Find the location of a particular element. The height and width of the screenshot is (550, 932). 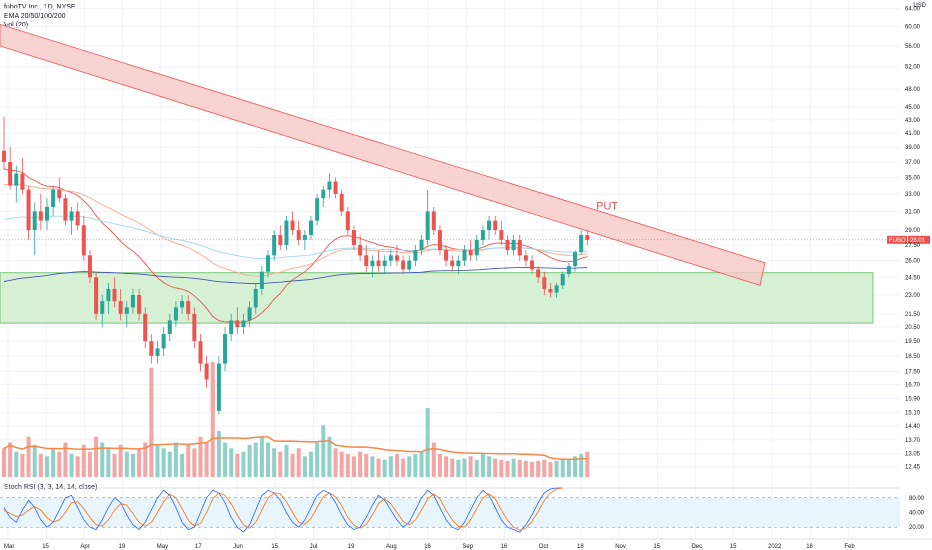

symbol-tag is located at coordinates (897, 239).